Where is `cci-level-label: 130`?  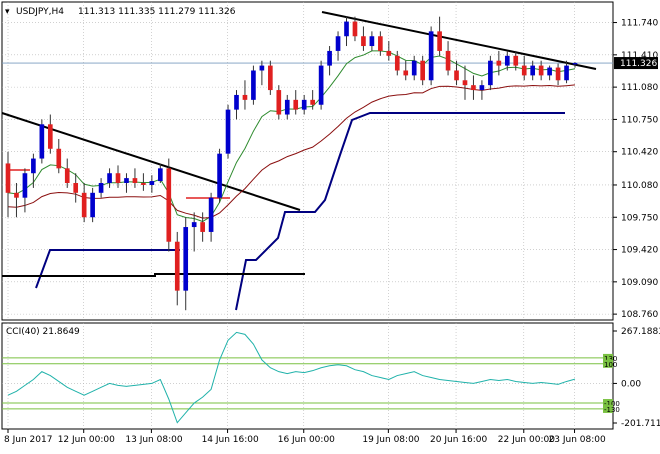 cci-level-label: 130 is located at coordinates (610, 359).